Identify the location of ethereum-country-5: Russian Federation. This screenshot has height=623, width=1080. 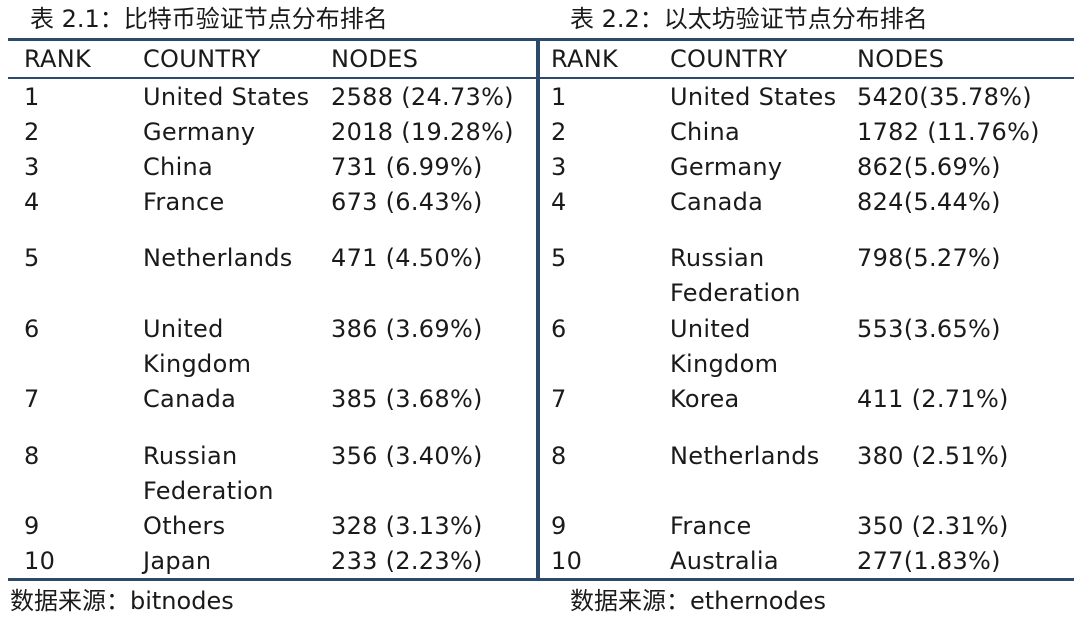
(735, 275).